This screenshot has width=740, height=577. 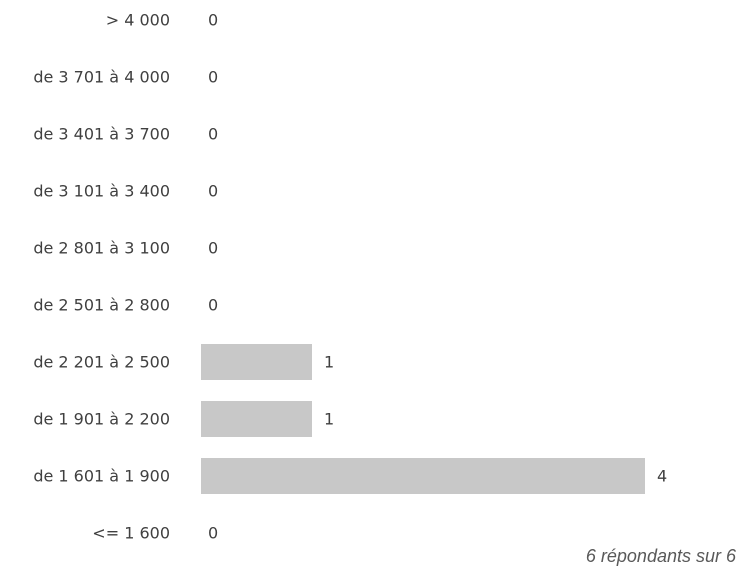 I want to click on category-label: de 1 901 à 2 200, so click(x=101, y=419).